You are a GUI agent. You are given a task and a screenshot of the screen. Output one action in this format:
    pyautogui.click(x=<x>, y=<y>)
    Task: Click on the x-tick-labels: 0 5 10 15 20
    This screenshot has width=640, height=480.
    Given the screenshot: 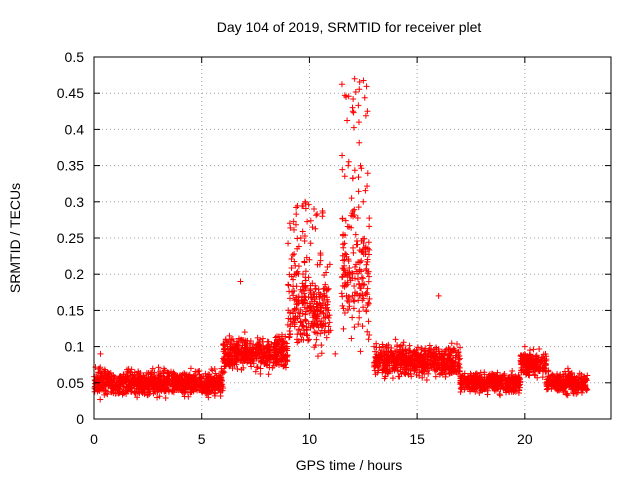 What is the action you would take?
    pyautogui.click(x=311, y=439)
    